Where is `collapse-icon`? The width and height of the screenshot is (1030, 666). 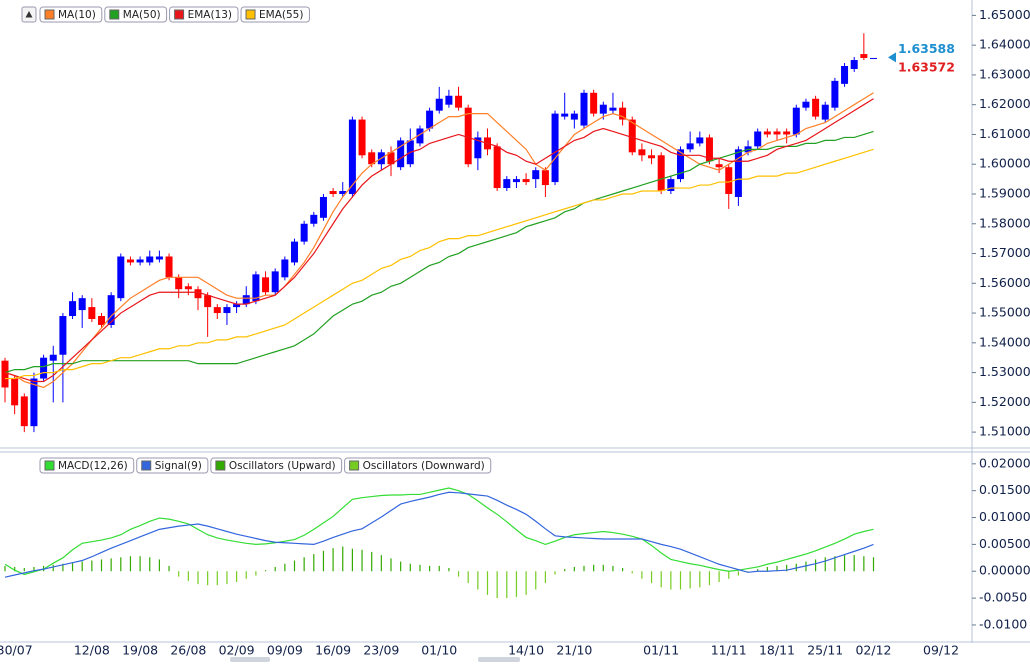
collapse-icon is located at coordinates (29, 14).